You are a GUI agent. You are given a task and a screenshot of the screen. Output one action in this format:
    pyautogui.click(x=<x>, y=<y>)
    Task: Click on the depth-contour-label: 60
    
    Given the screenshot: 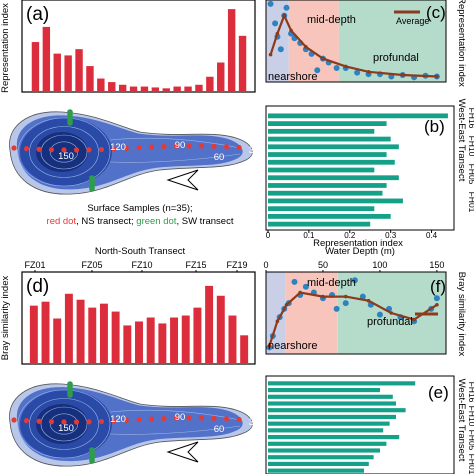 What is the action you would take?
    pyautogui.click(x=219, y=429)
    